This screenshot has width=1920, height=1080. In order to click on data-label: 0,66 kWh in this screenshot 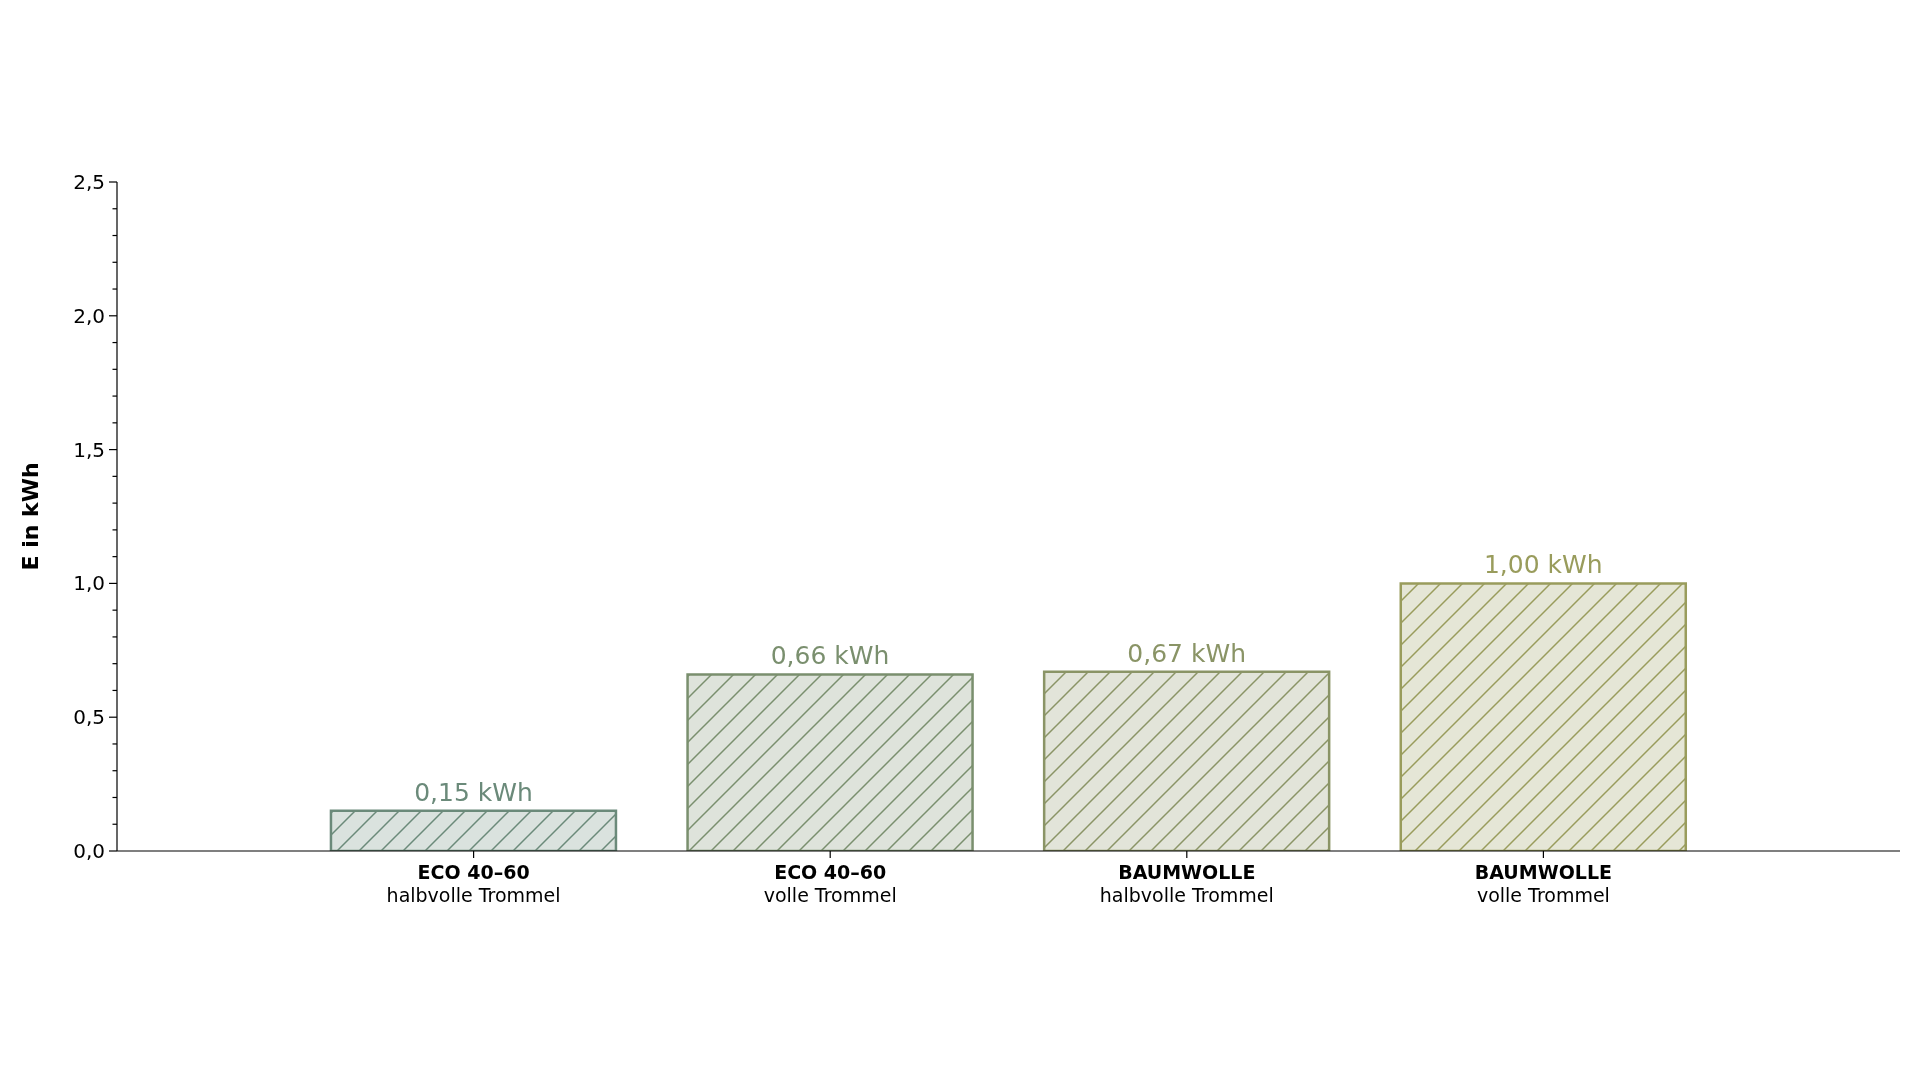, I will do `click(830, 656)`.